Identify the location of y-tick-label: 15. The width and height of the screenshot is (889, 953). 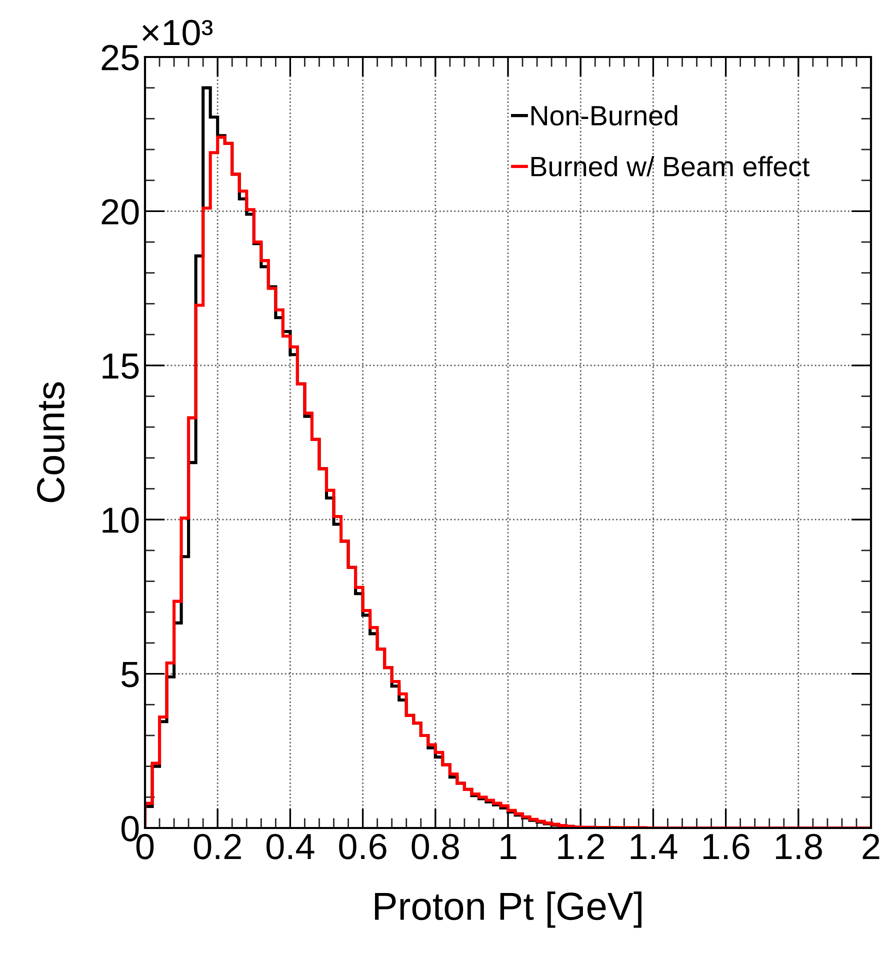
(120, 366).